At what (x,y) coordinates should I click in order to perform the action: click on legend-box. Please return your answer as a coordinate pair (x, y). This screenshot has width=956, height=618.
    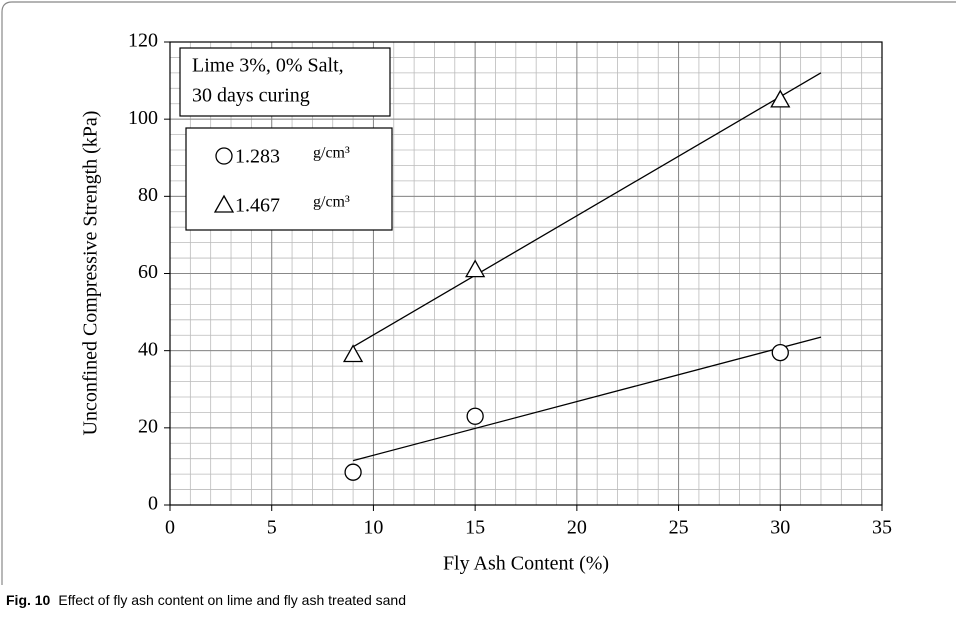
    Looking at the image, I should click on (289, 179).